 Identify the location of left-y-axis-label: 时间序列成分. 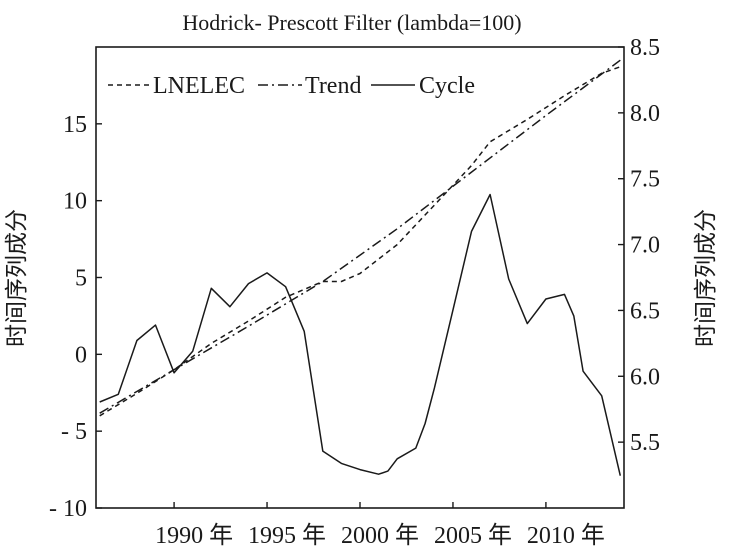
(16, 278).